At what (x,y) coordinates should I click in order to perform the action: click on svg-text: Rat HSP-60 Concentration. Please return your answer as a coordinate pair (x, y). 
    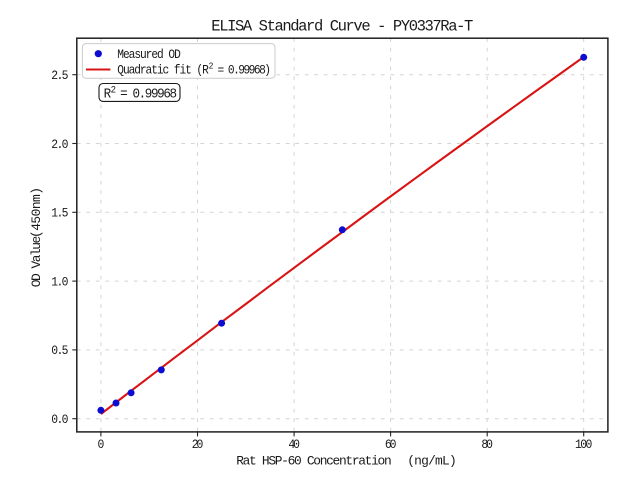
    Looking at the image, I should click on (313, 460).